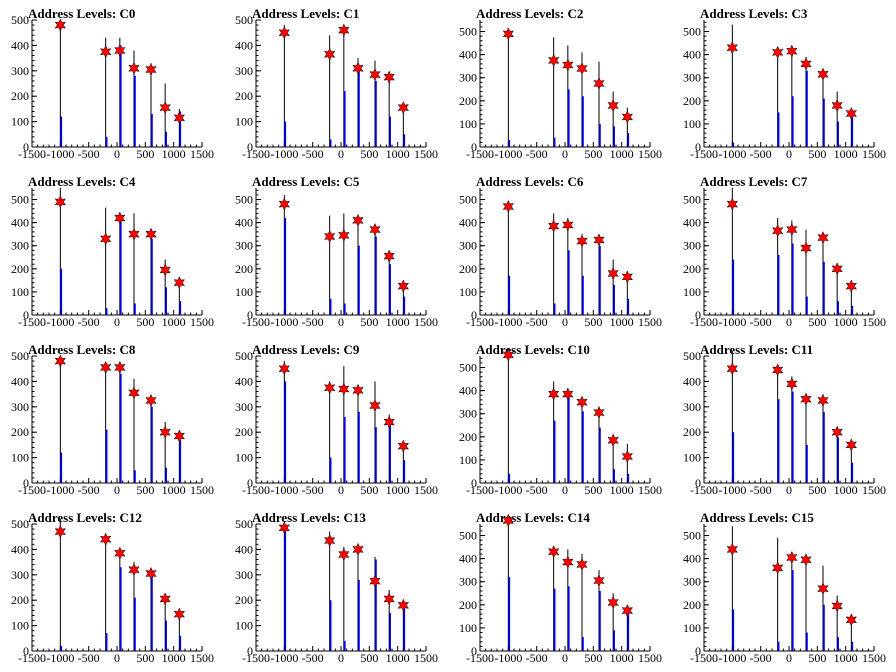 The width and height of the screenshot is (896, 672). I want to click on chart-title: Address Levels: C5, so click(306, 181).